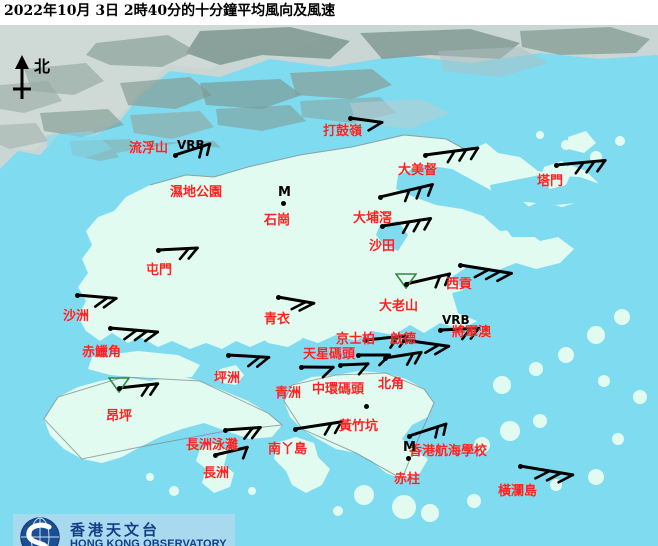 This screenshot has height=546, width=658. What do you see at coordinates (38, 77) in the screenshot?
I see `north-arrow: 北` at bounding box center [38, 77].